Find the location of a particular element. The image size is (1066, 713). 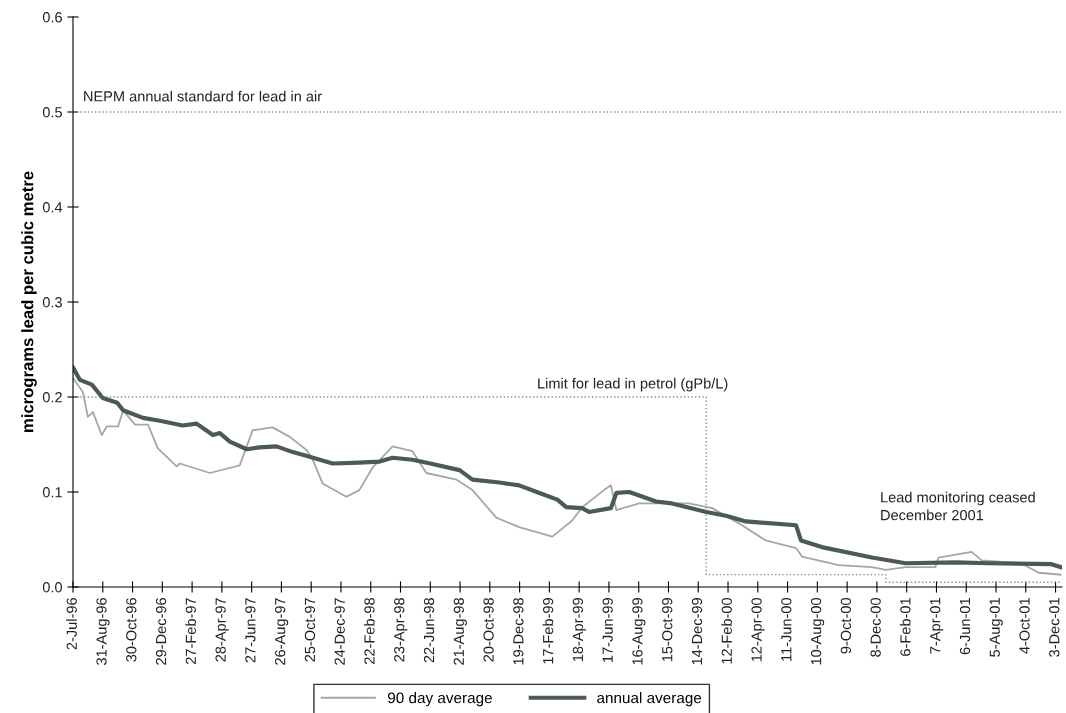

y-tick-label: 0.4 is located at coordinates (52, 207).